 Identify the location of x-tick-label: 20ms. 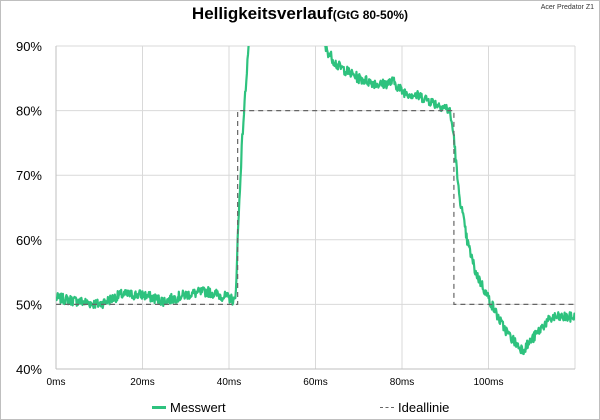
(142, 382).